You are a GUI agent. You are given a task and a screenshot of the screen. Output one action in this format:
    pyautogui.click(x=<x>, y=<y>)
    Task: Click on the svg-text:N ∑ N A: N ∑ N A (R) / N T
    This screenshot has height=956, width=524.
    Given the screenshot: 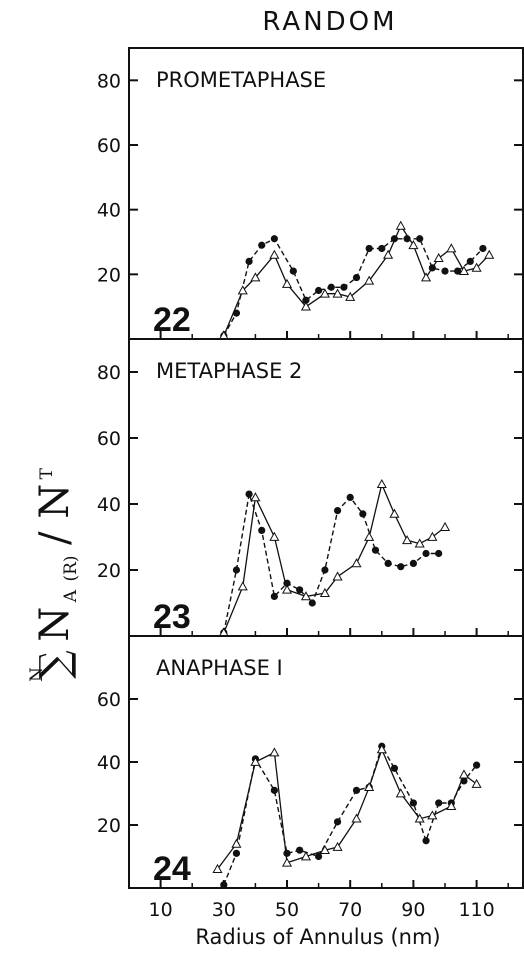 What is the action you would take?
    pyautogui.click(x=54, y=574)
    